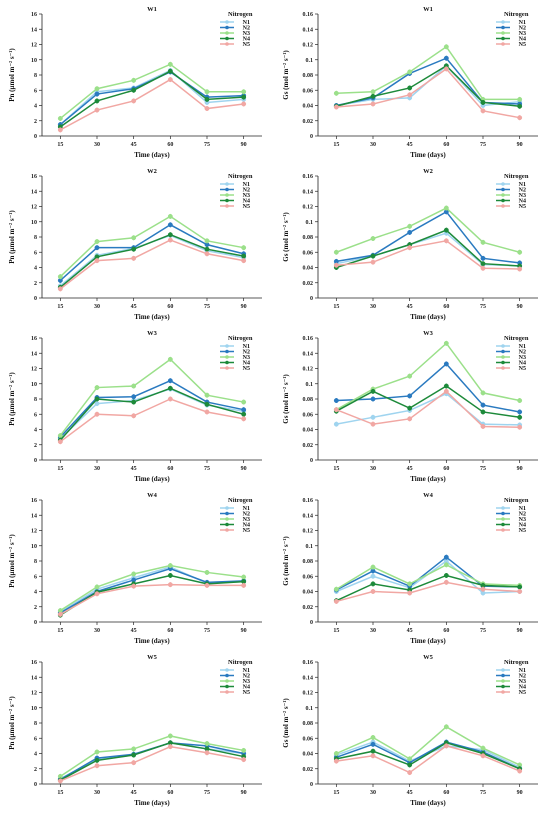  Describe the element at coordinates (12, 237) in the screenshot. I see `y-axis-title: Pn (μmol m⁻² s⁻¹)` at that location.